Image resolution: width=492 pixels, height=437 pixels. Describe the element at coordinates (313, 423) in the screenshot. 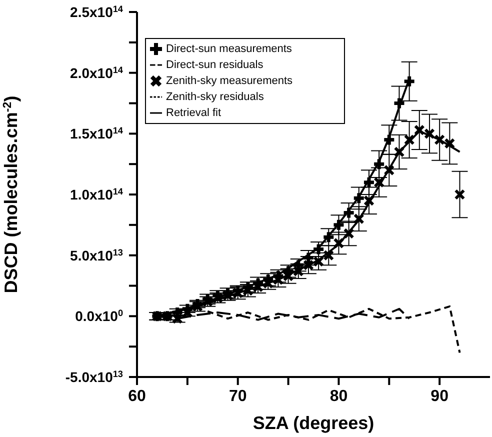

I see `x-axis-title: SZA (degrees)` at that location.